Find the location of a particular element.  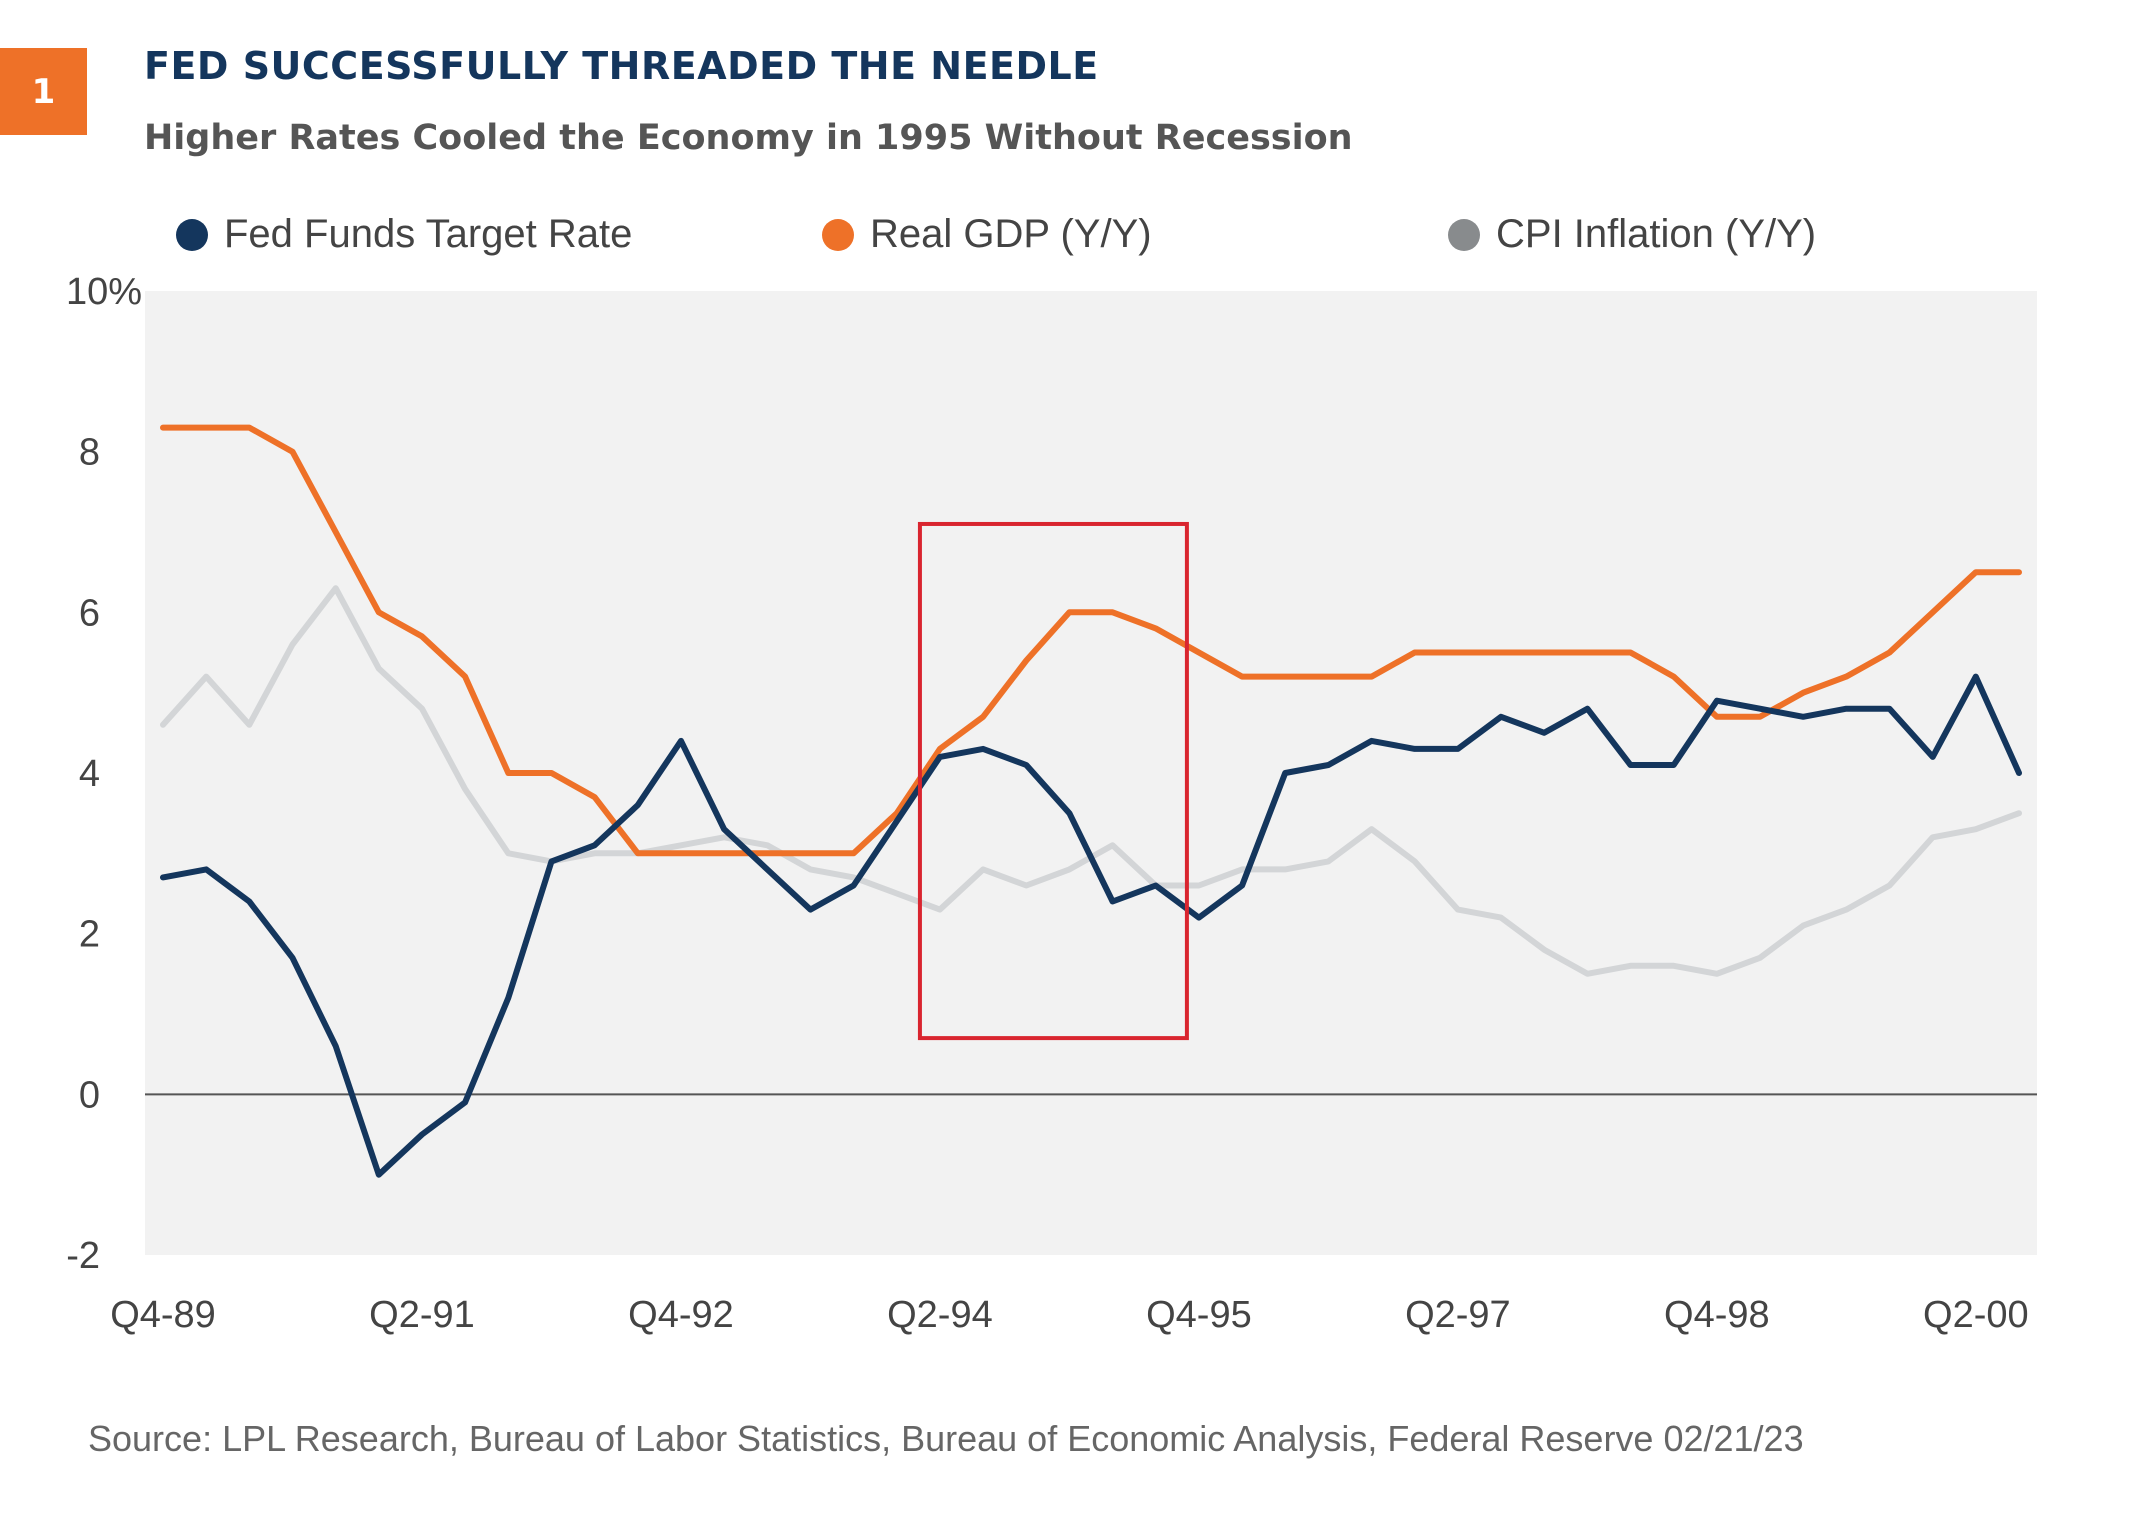

legend-dot-fed-funds is located at coordinates (192, 234).